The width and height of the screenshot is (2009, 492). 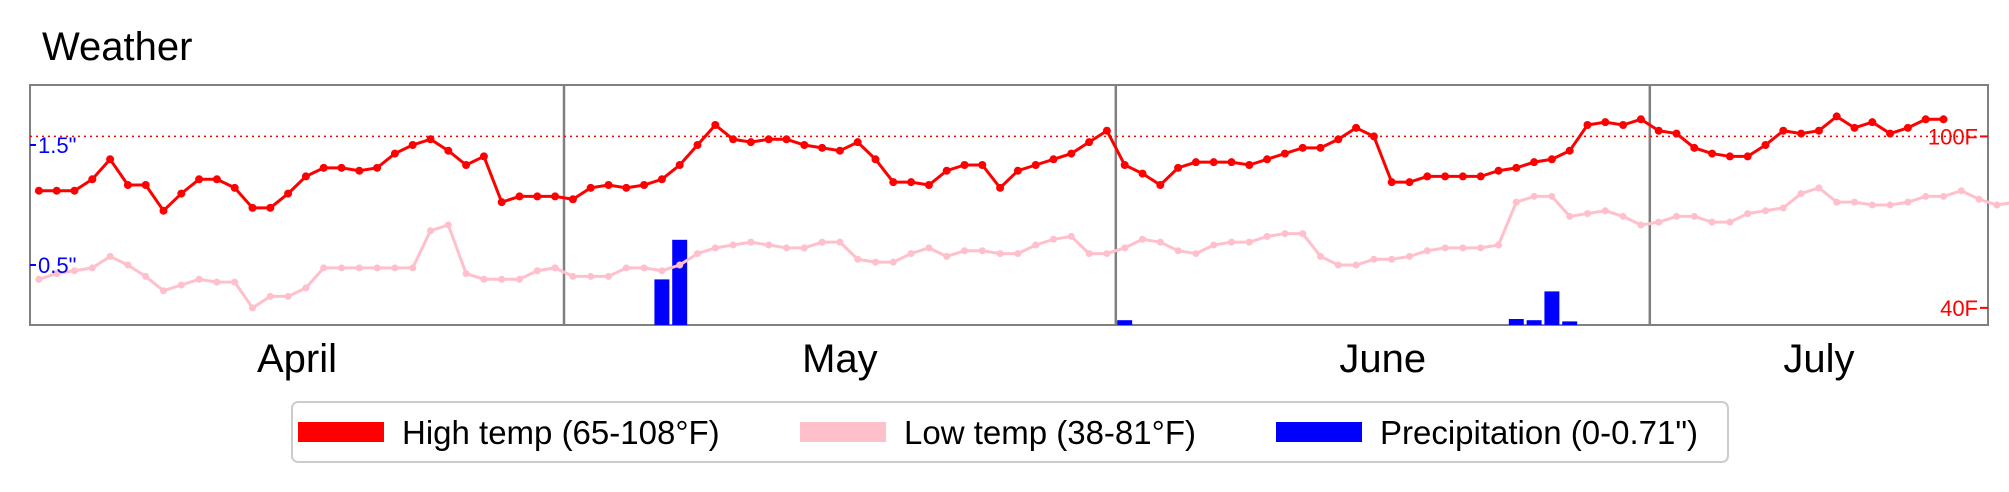 What do you see at coordinates (1055, 359) in the screenshot?
I see `month-labels: April May June July` at bounding box center [1055, 359].